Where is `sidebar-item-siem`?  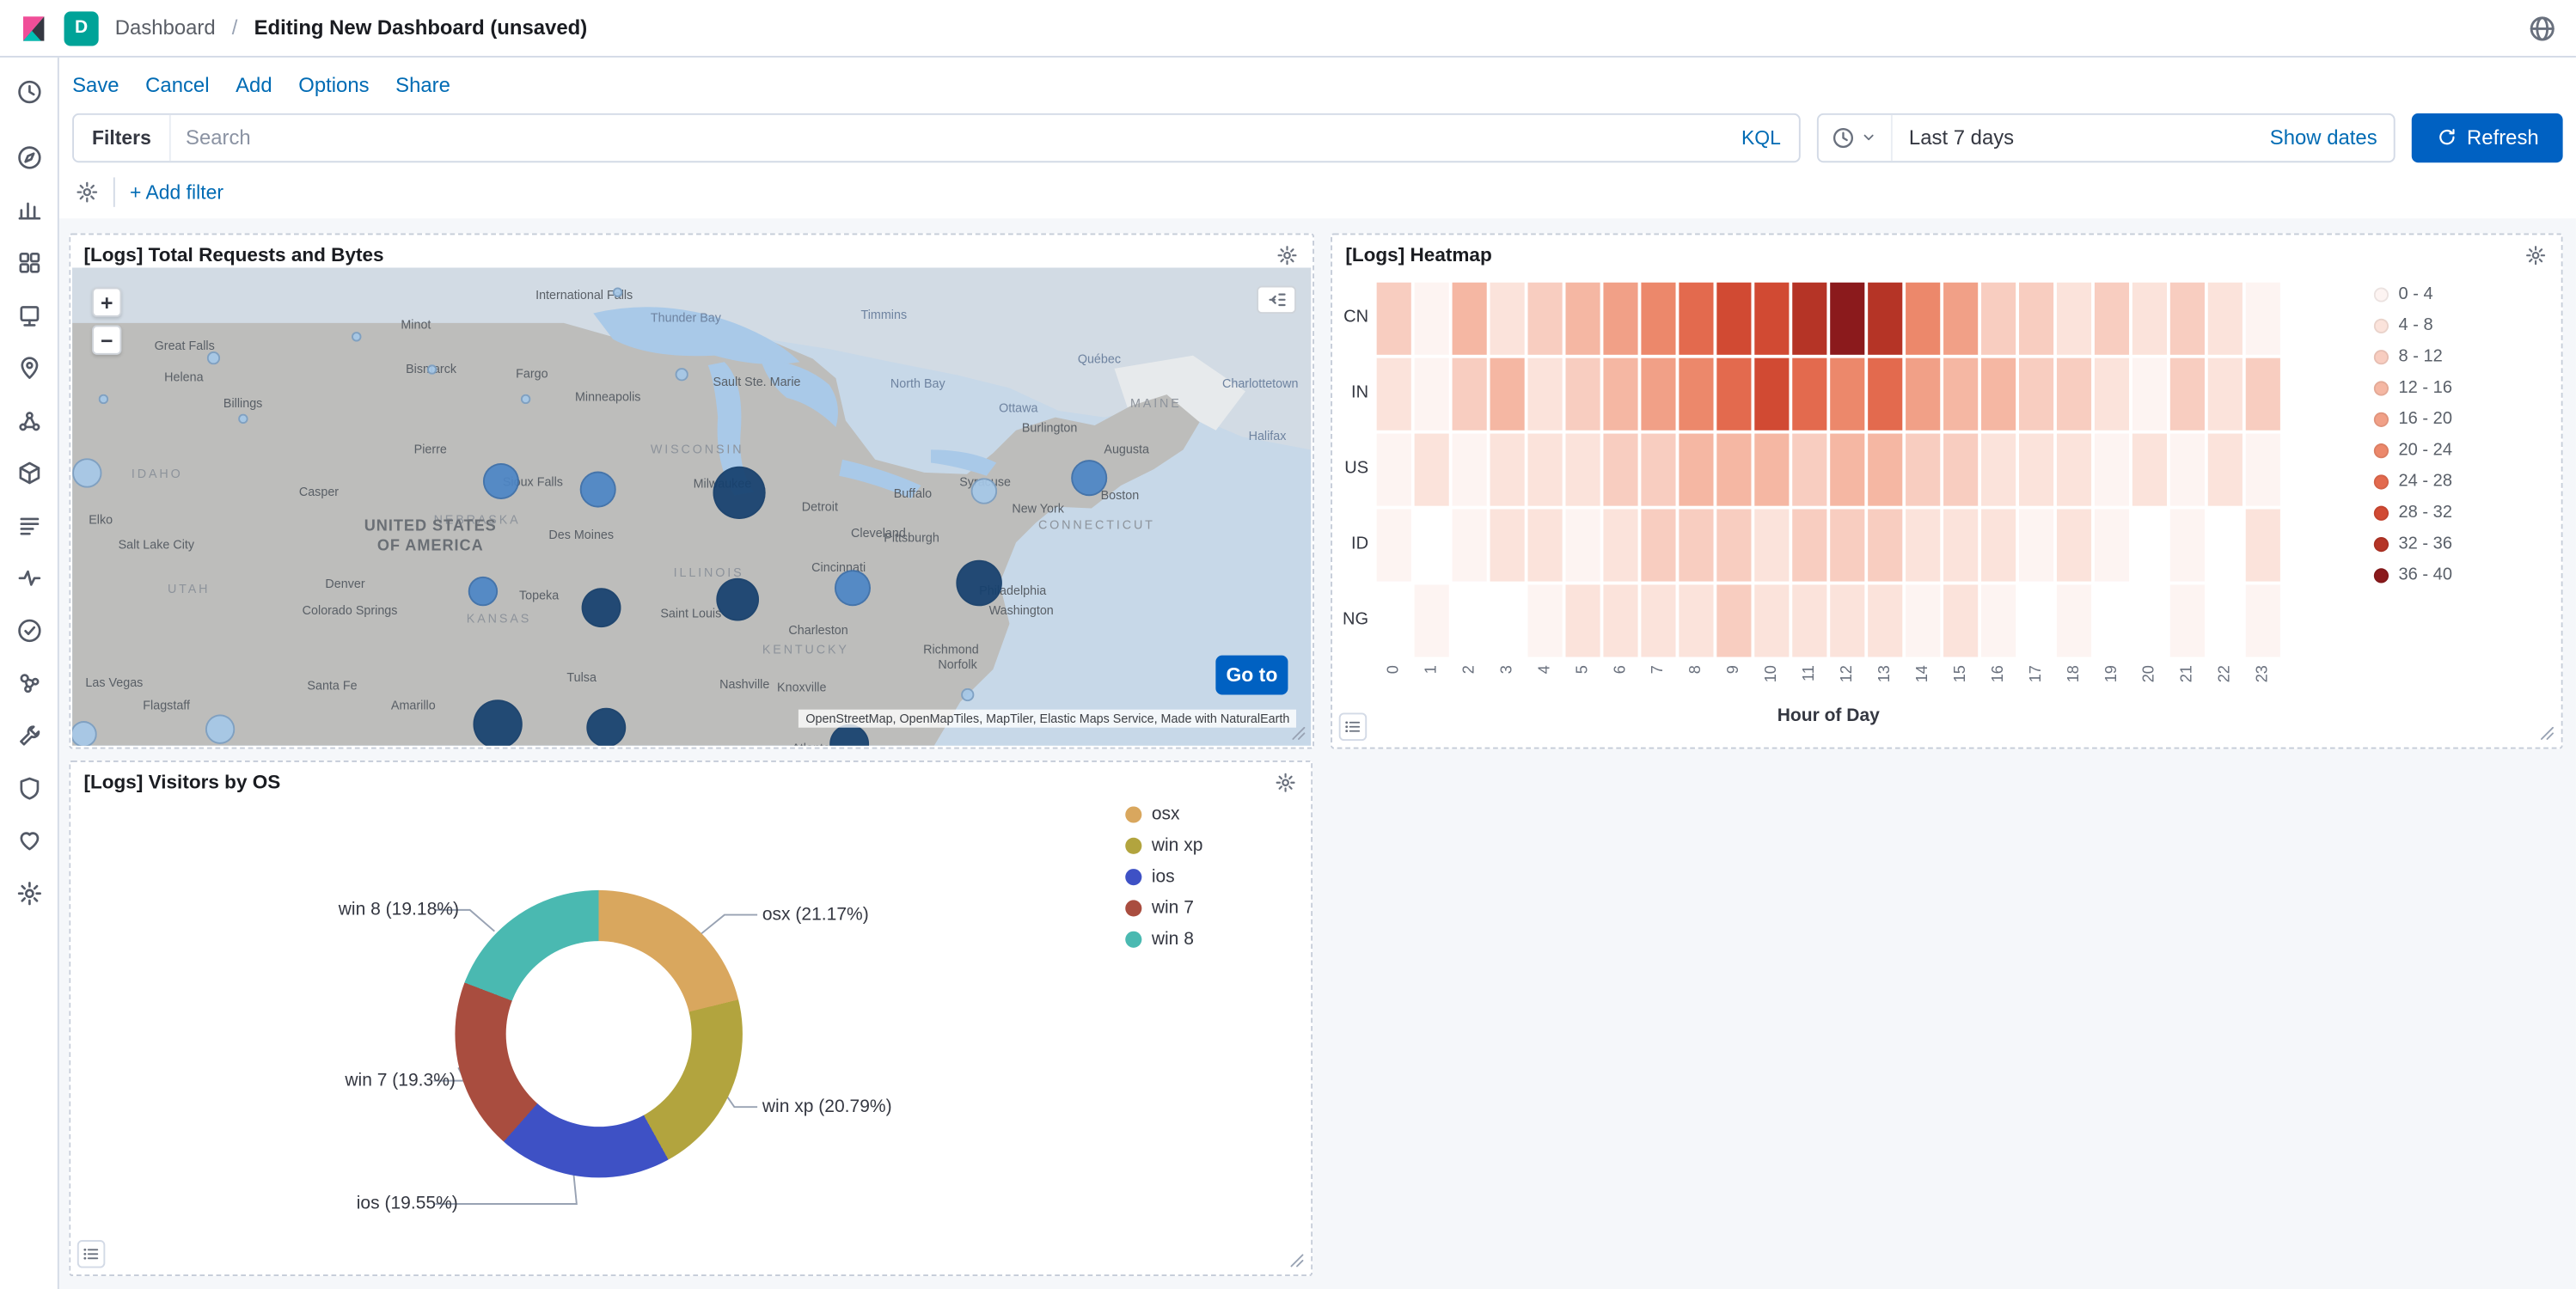 sidebar-item-siem is located at coordinates (28, 788).